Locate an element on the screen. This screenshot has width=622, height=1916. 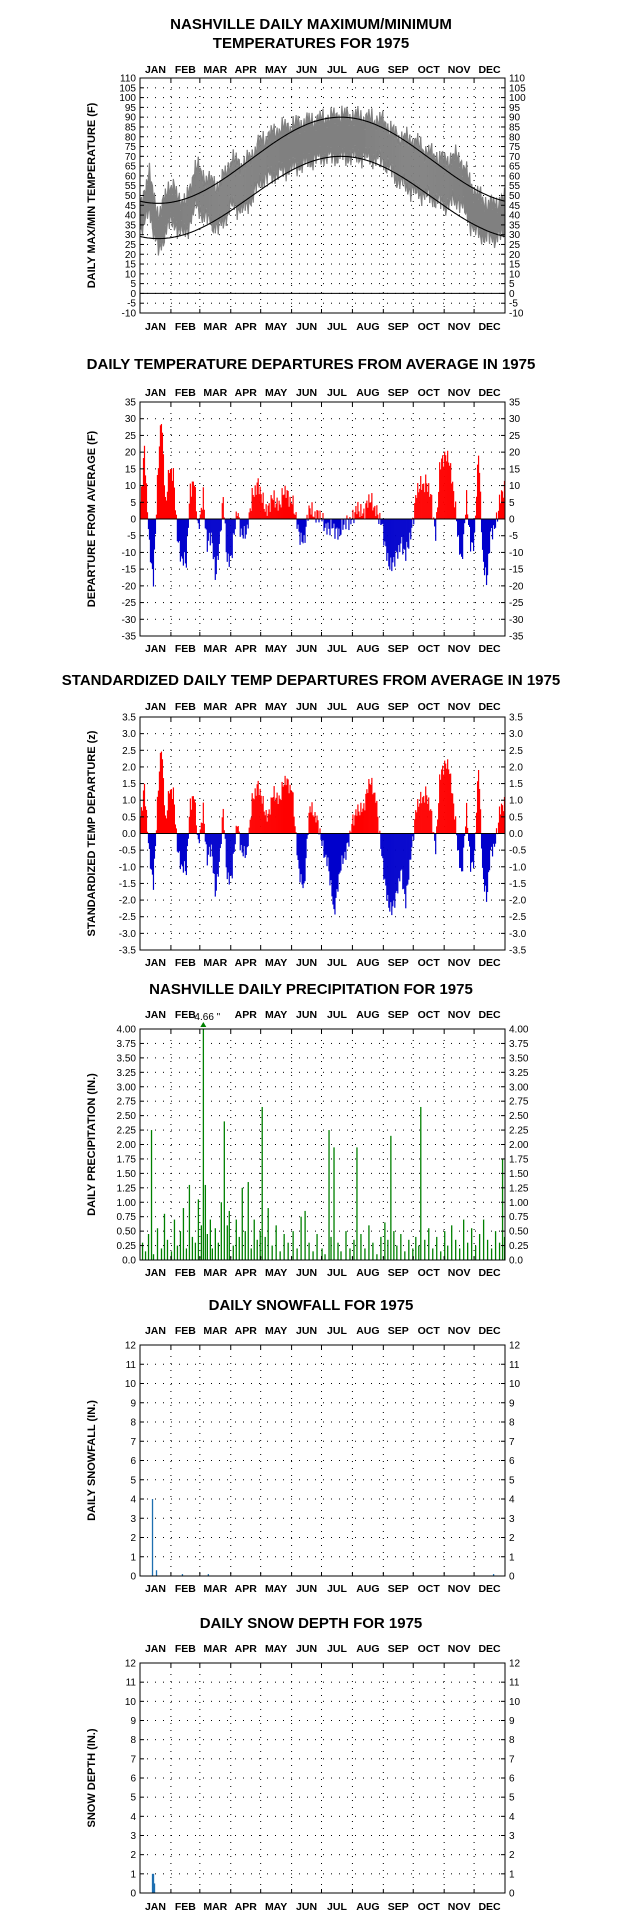
month-label-bottom: MAR is located at coordinates (215, 649).